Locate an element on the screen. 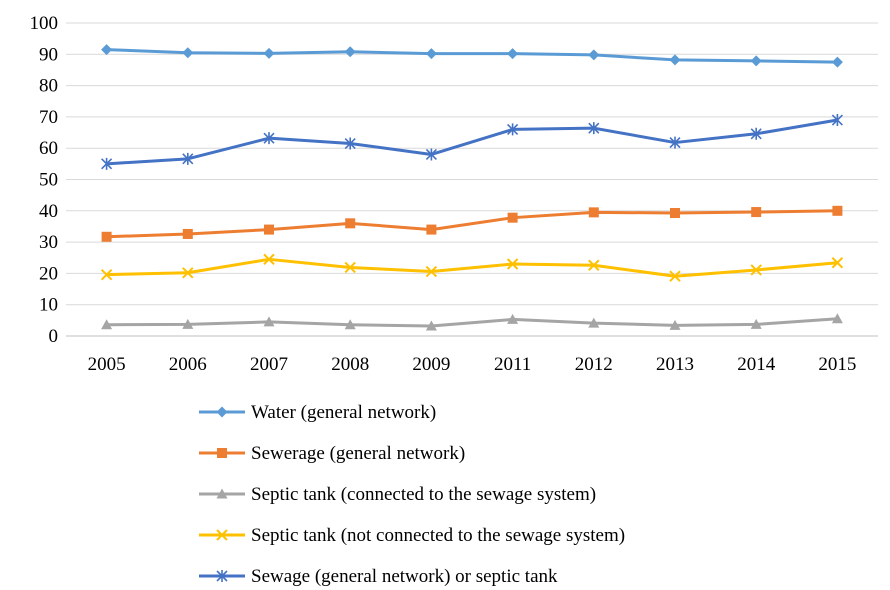 The width and height of the screenshot is (890, 590). x-tick-label: 2013 is located at coordinates (675, 364).